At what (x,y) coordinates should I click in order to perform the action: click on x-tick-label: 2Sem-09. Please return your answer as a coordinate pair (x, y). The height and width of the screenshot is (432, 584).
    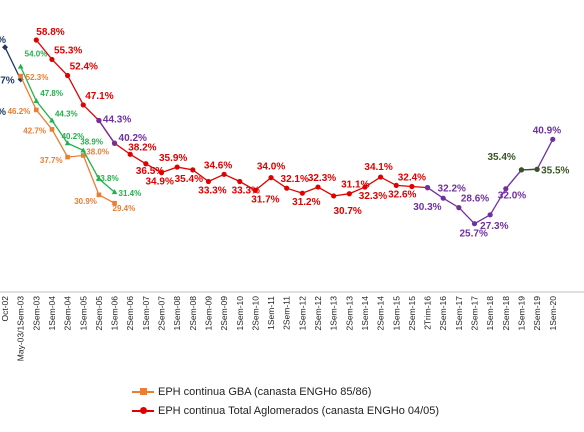
    Looking at the image, I should click on (224, 313).